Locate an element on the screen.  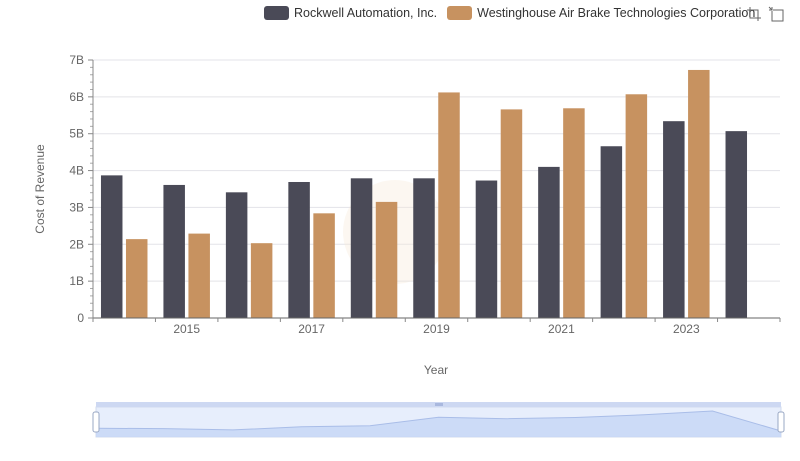
data-zoom-slider is located at coordinates (438, 420).